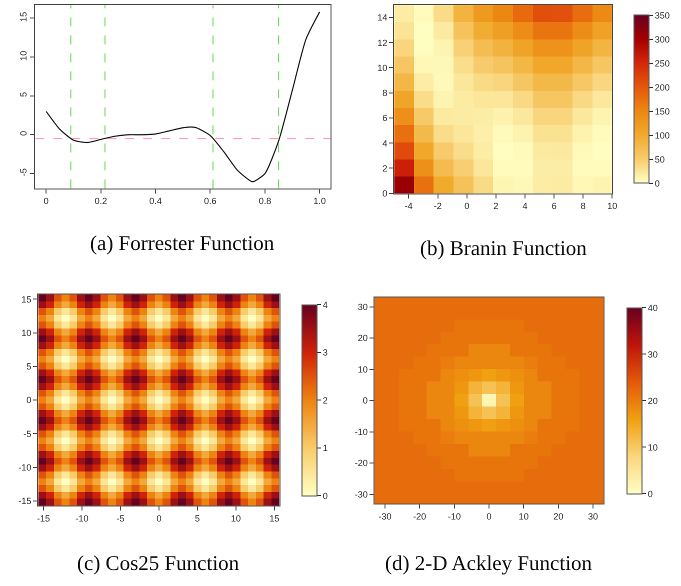 This screenshot has height=586, width=681. What do you see at coordinates (43, 518) in the screenshot?
I see `x-tick-label: -15` at bounding box center [43, 518].